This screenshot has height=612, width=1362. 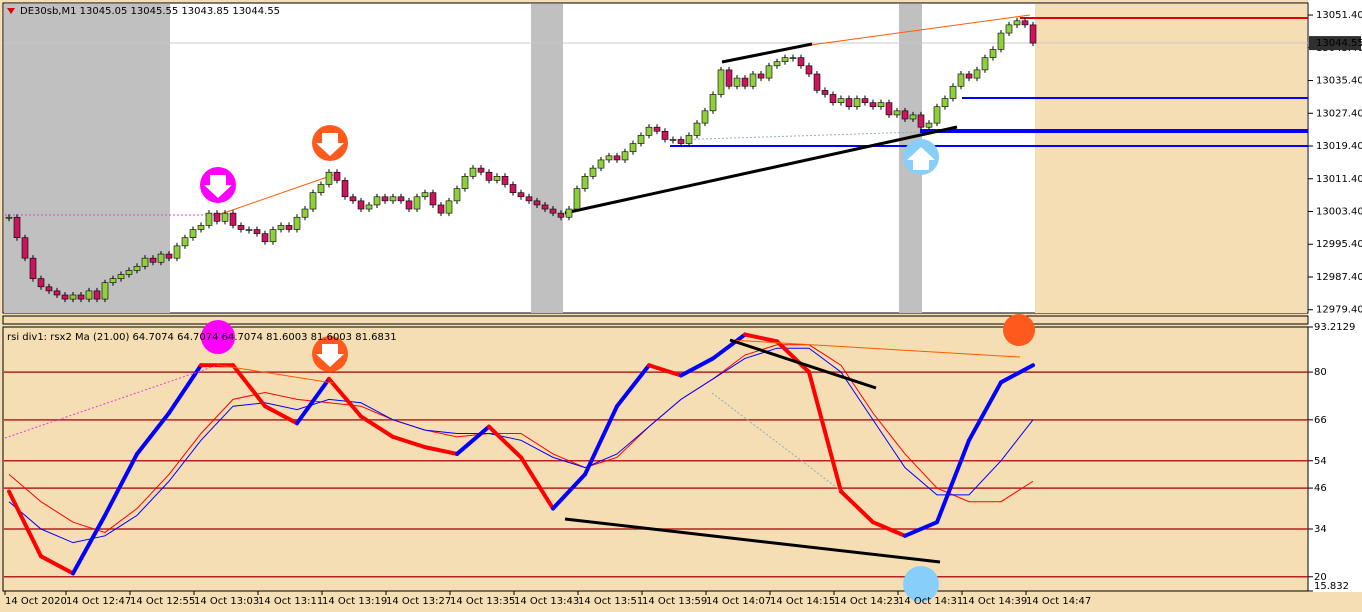 What do you see at coordinates (1058, 601) in the screenshot?
I see `x-tick-label: 14 Oct 14:47` at bounding box center [1058, 601].